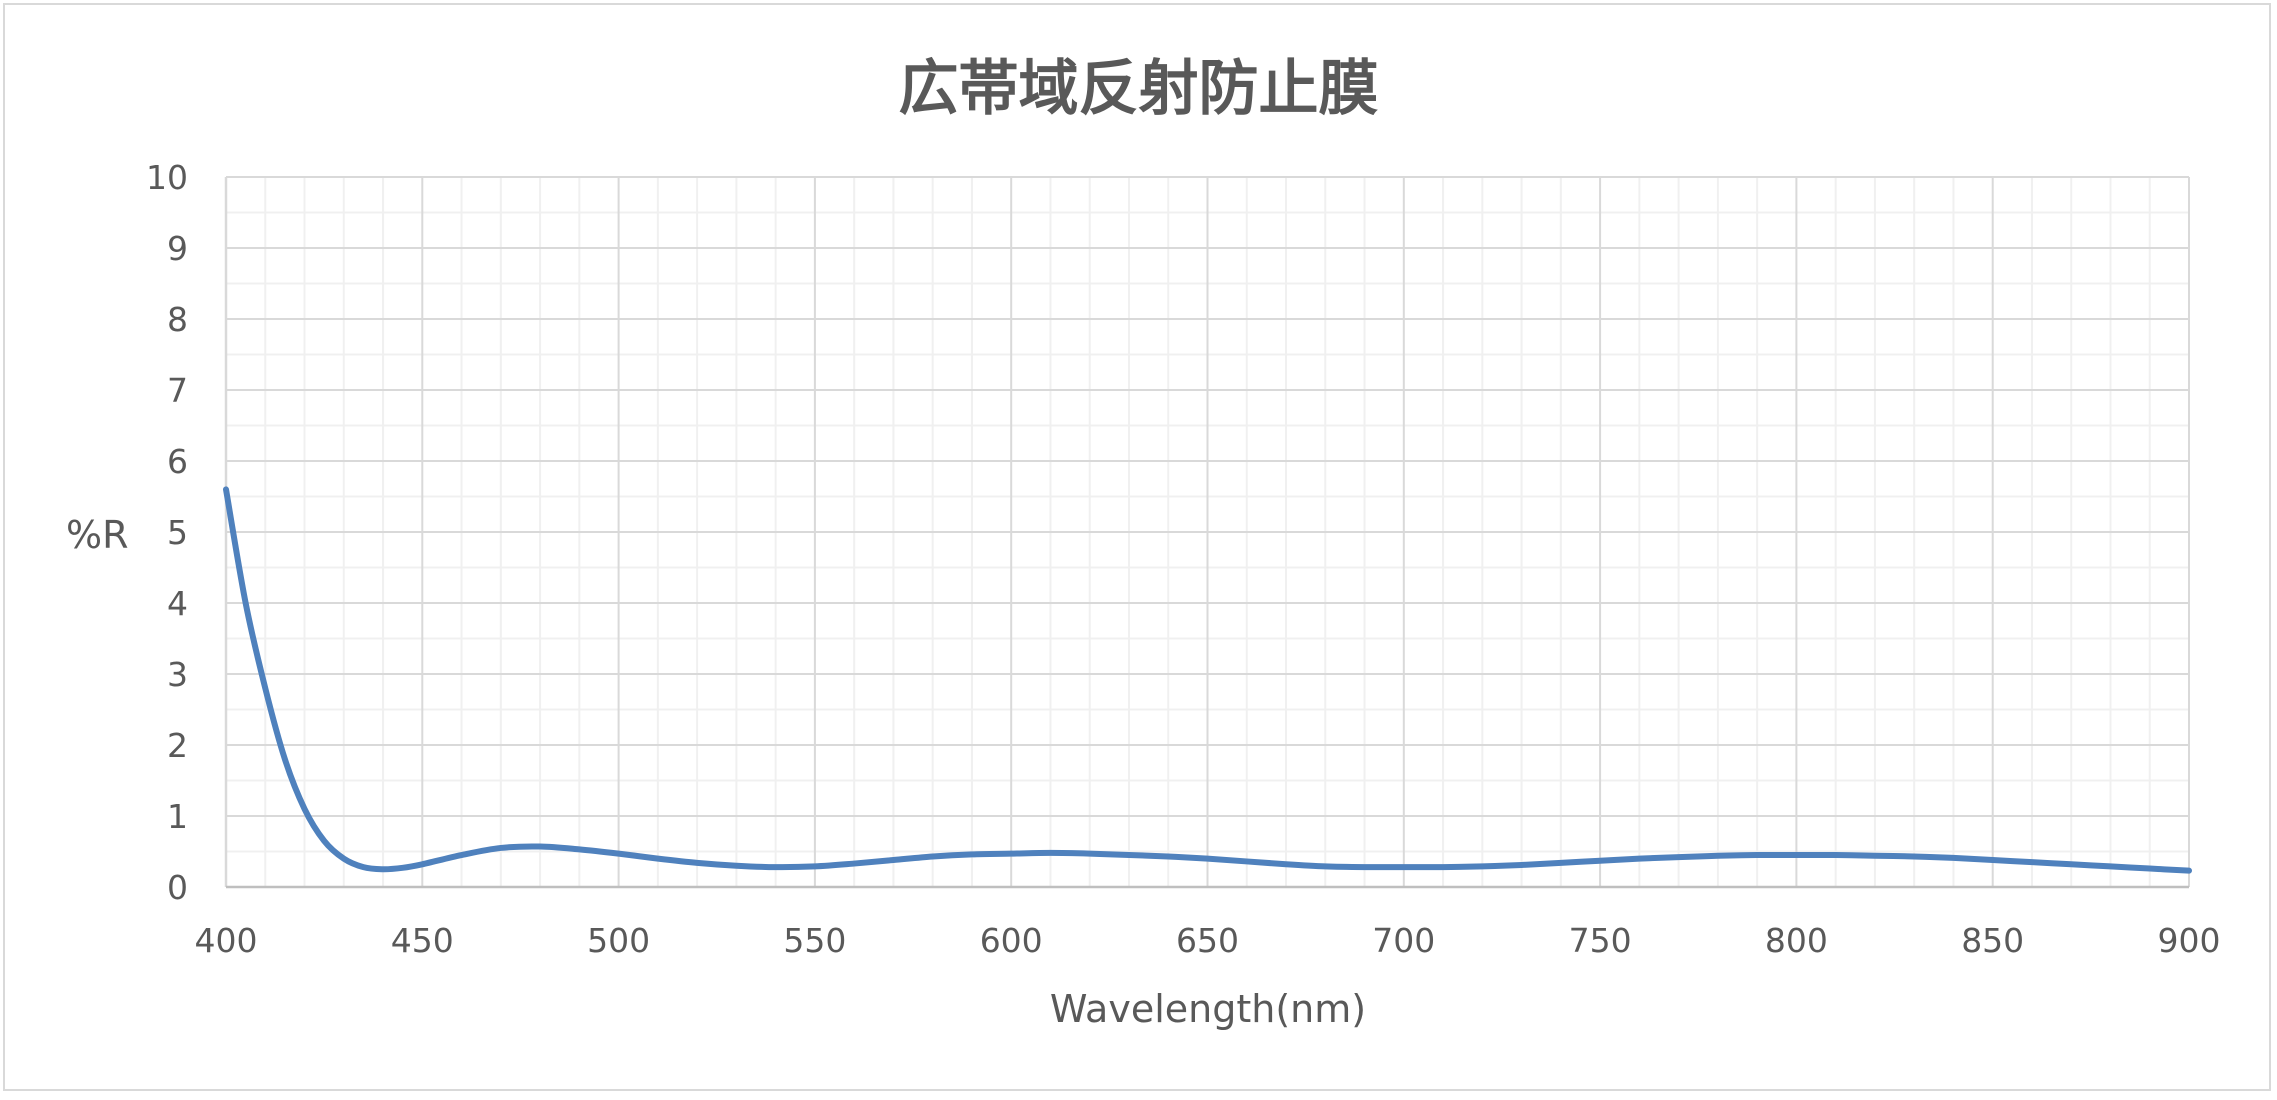 This screenshot has width=2277, height=1100. Describe the element at coordinates (814, 940) in the screenshot. I see `x-tick-label: 550` at that location.